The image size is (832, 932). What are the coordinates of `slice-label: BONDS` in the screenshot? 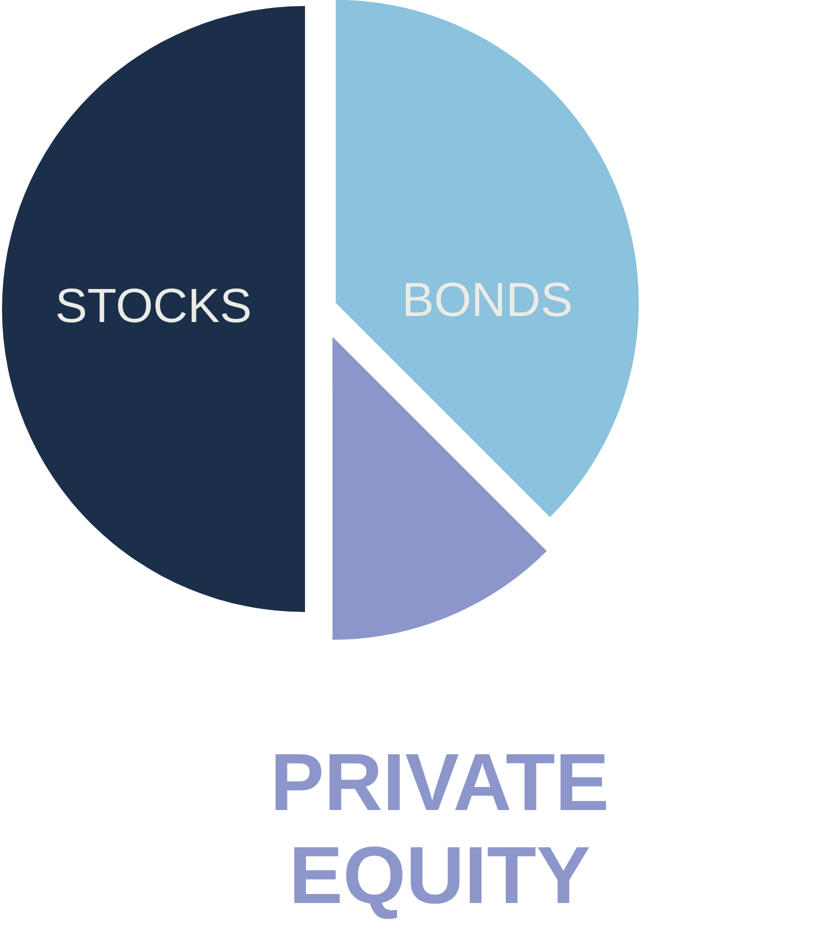 It's located at (487, 301).